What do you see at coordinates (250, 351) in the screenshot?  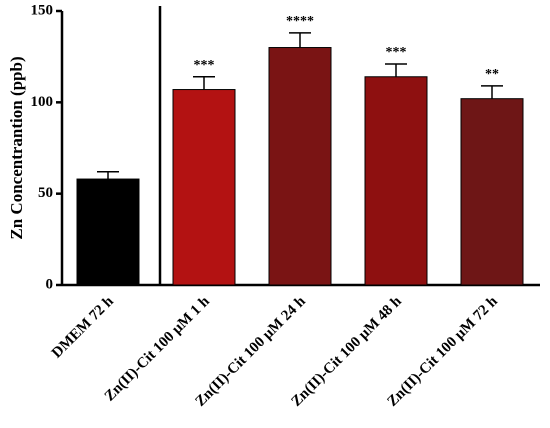 I see `x-tick-label: Zn(II)-Cit 100 μM 24 h` at bounding box center [250, 351].